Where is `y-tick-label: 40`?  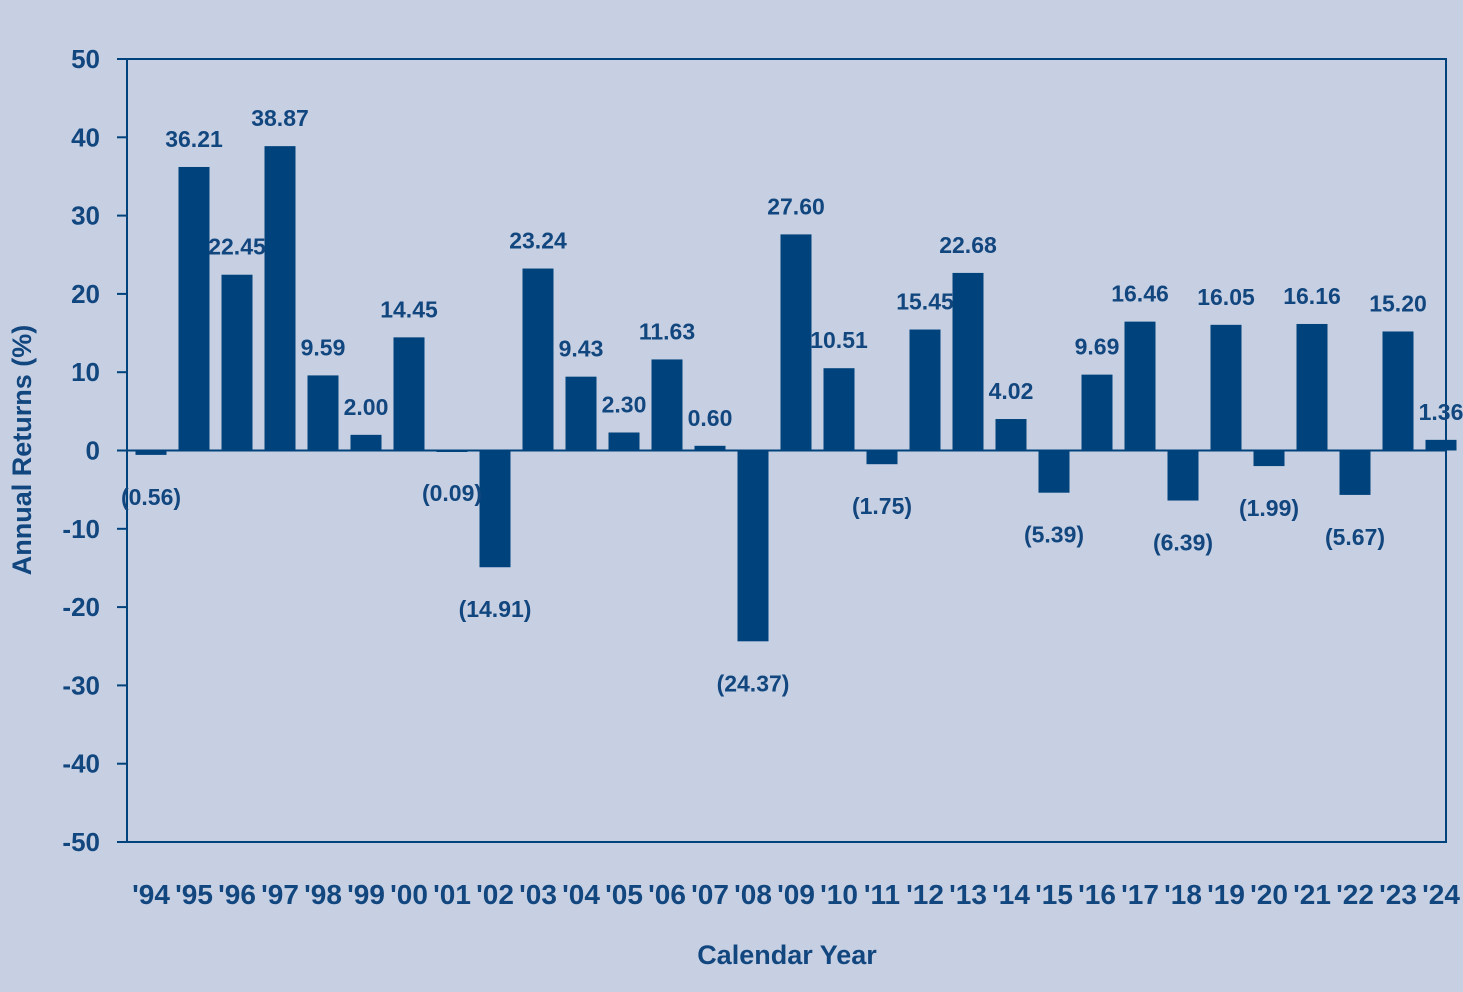
y-tick-label: 40 is located at coordinates (85, 137).